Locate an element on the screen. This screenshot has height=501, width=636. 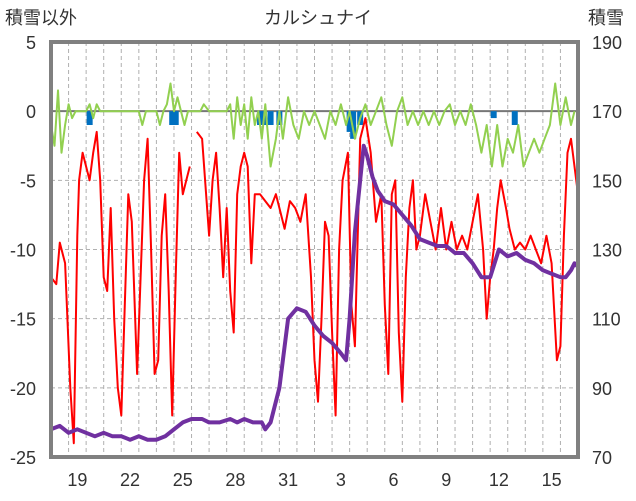
right-tick-label: 110 is located at coordinates (606, 320).